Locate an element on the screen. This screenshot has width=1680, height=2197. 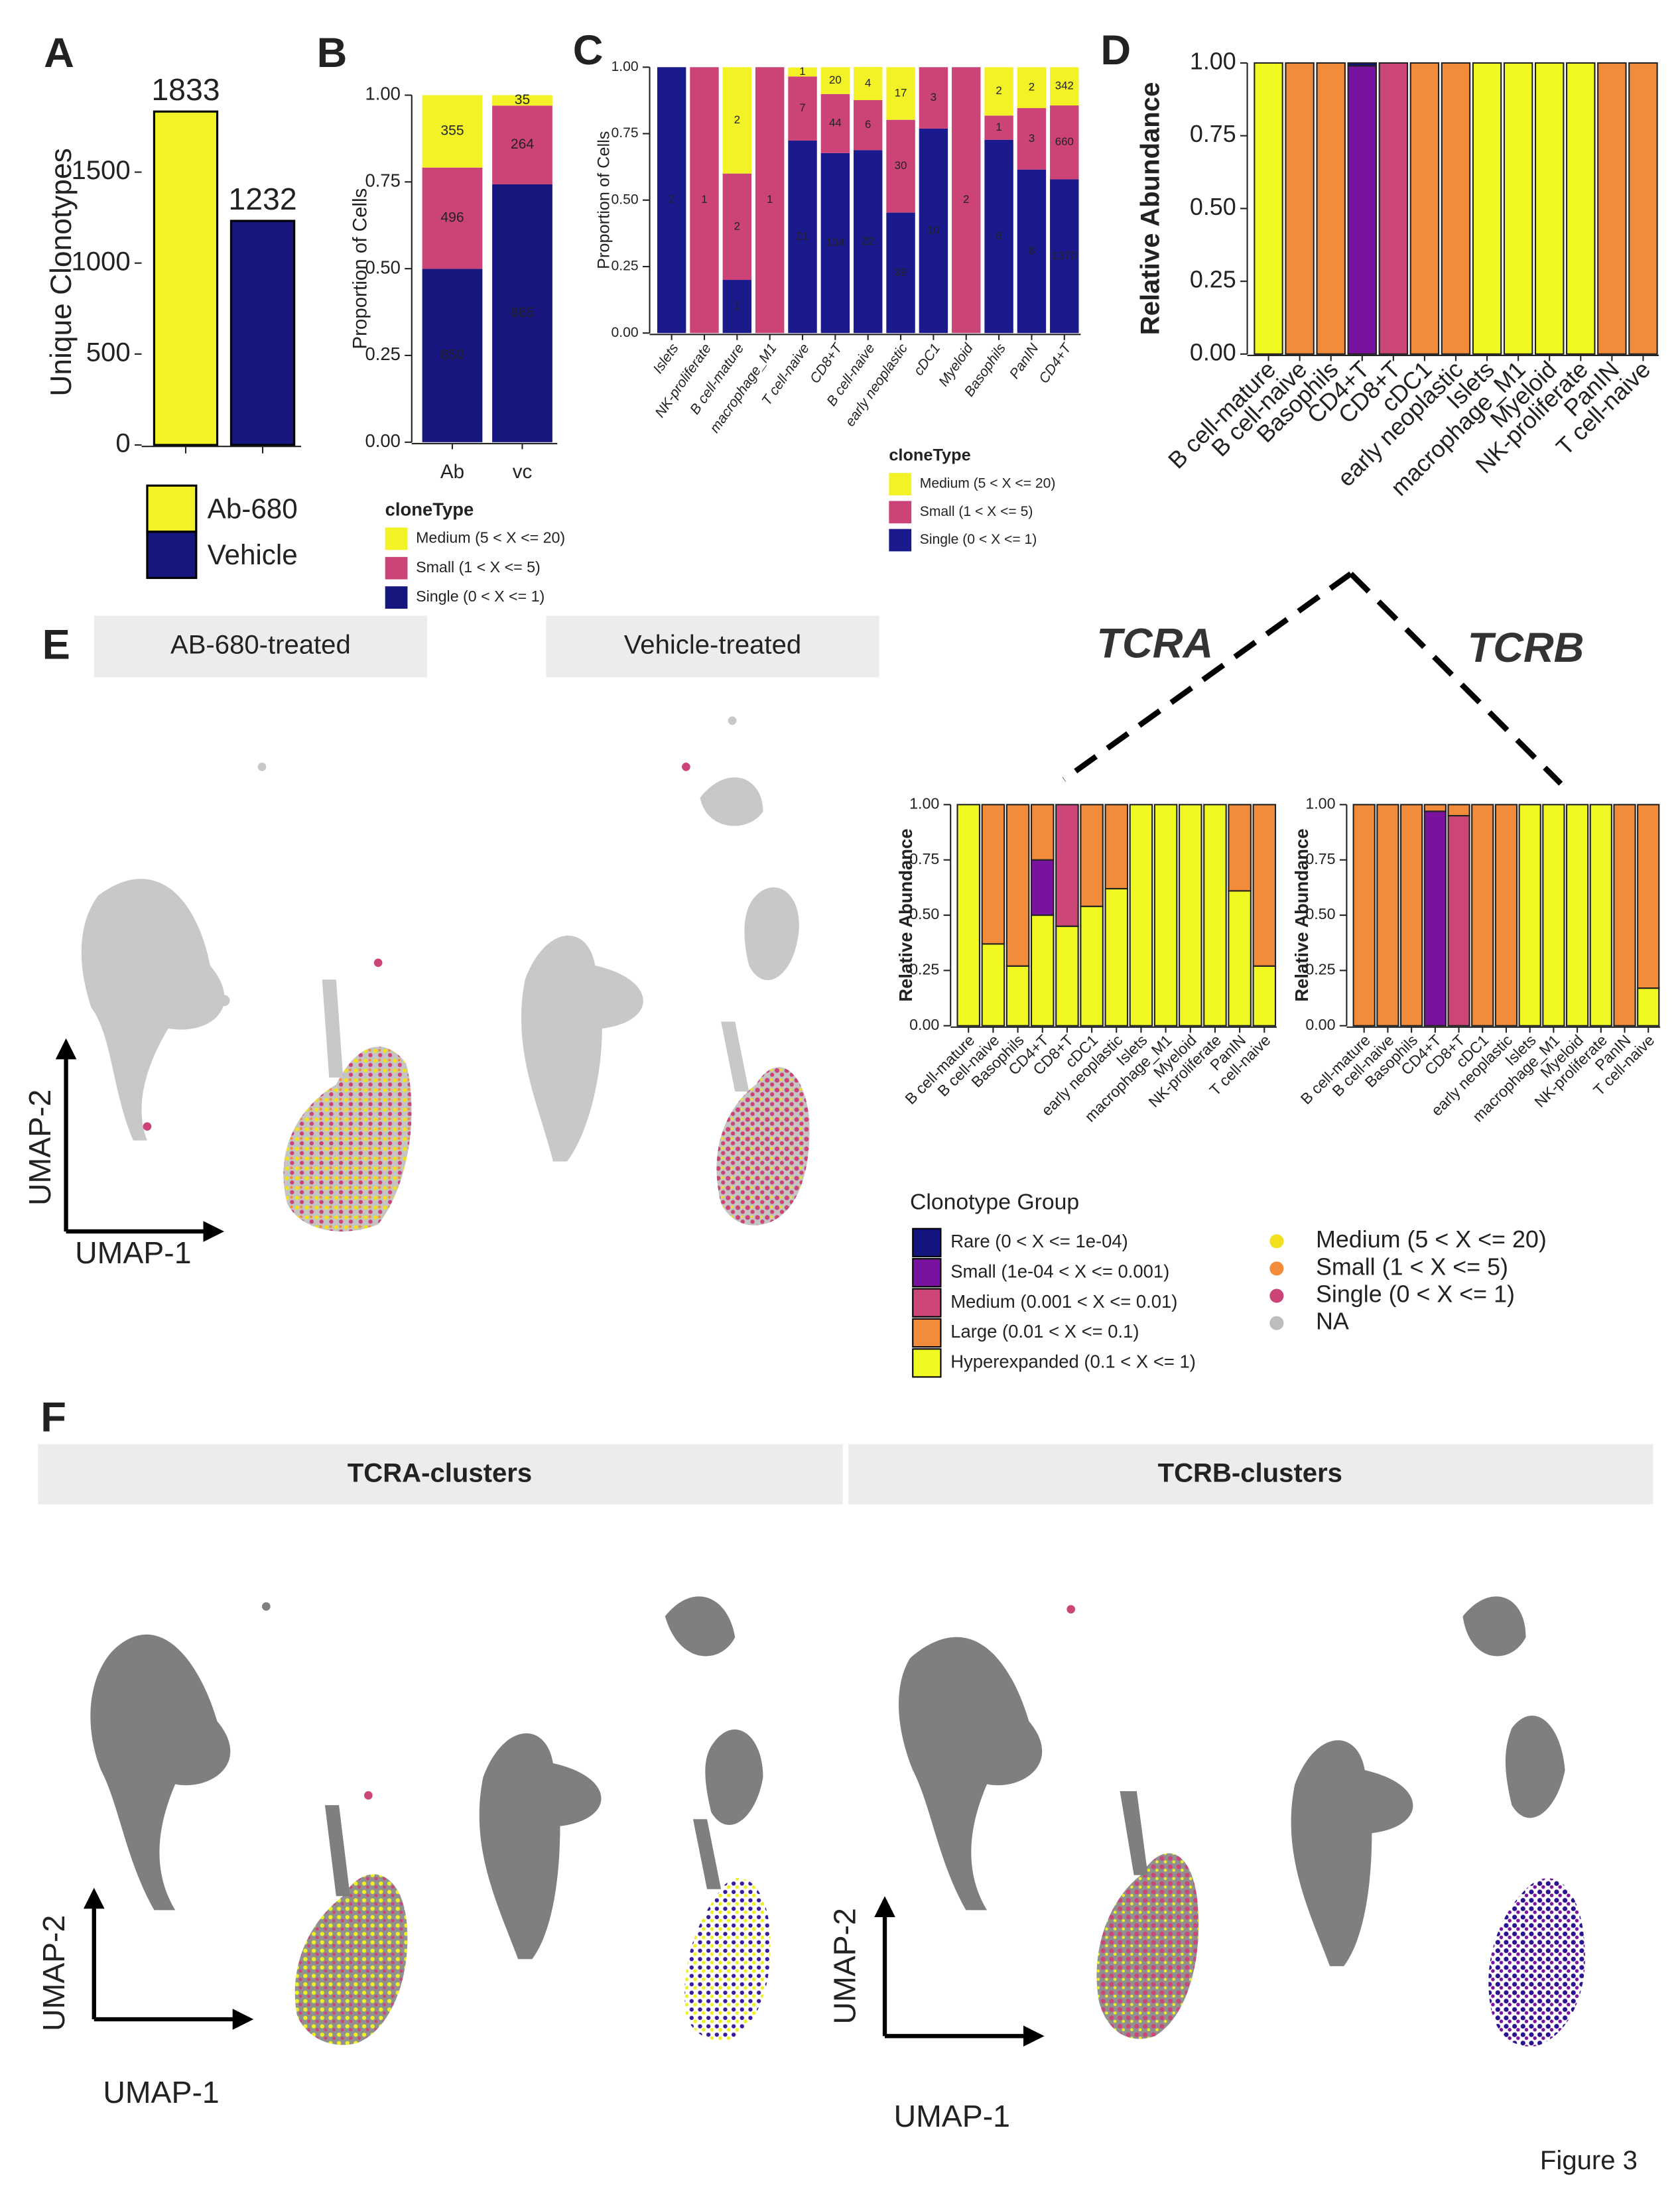
count-label: 850 is located at coordinates (452, 355).